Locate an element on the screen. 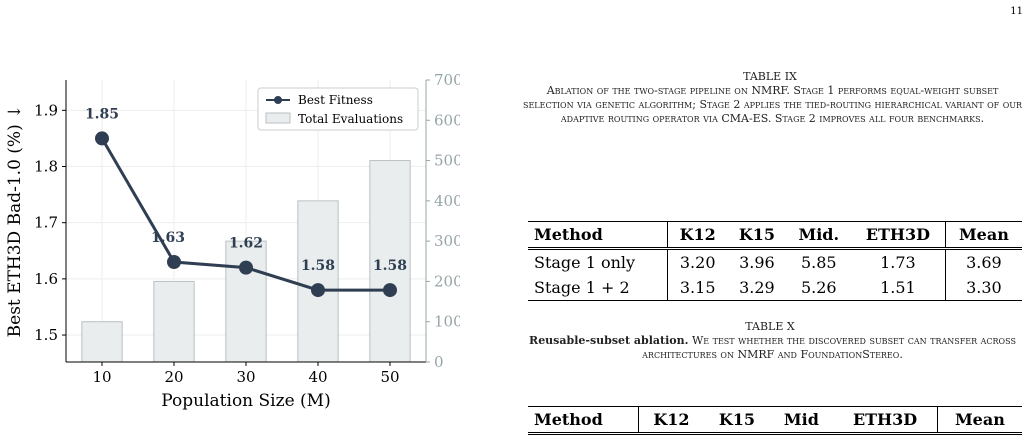 Image resolution: width=1031 pixels, height=435 pixels. header-row: Method K12 K15 Mid ETH3D Mean is located at coordinates (775, 420).